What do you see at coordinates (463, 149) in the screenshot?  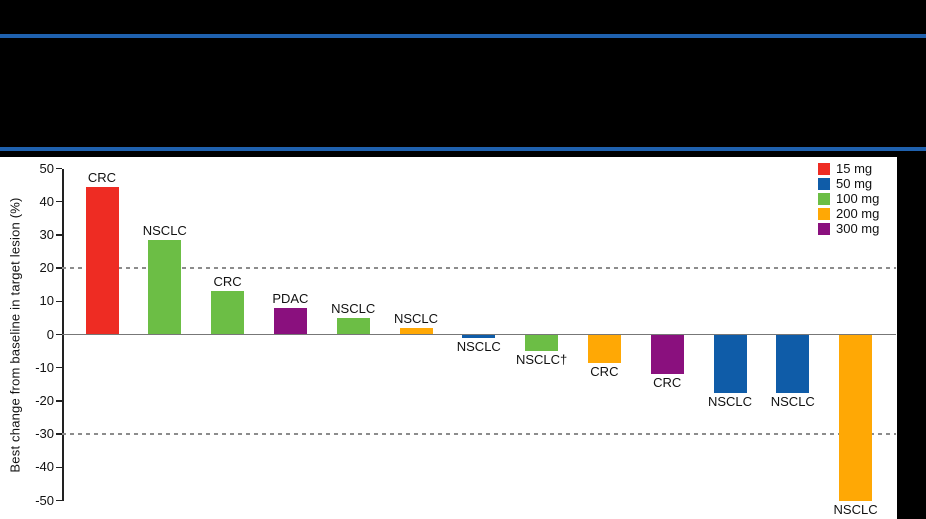 I see `banner-rule-bottom` at bounding box center [463, 149].